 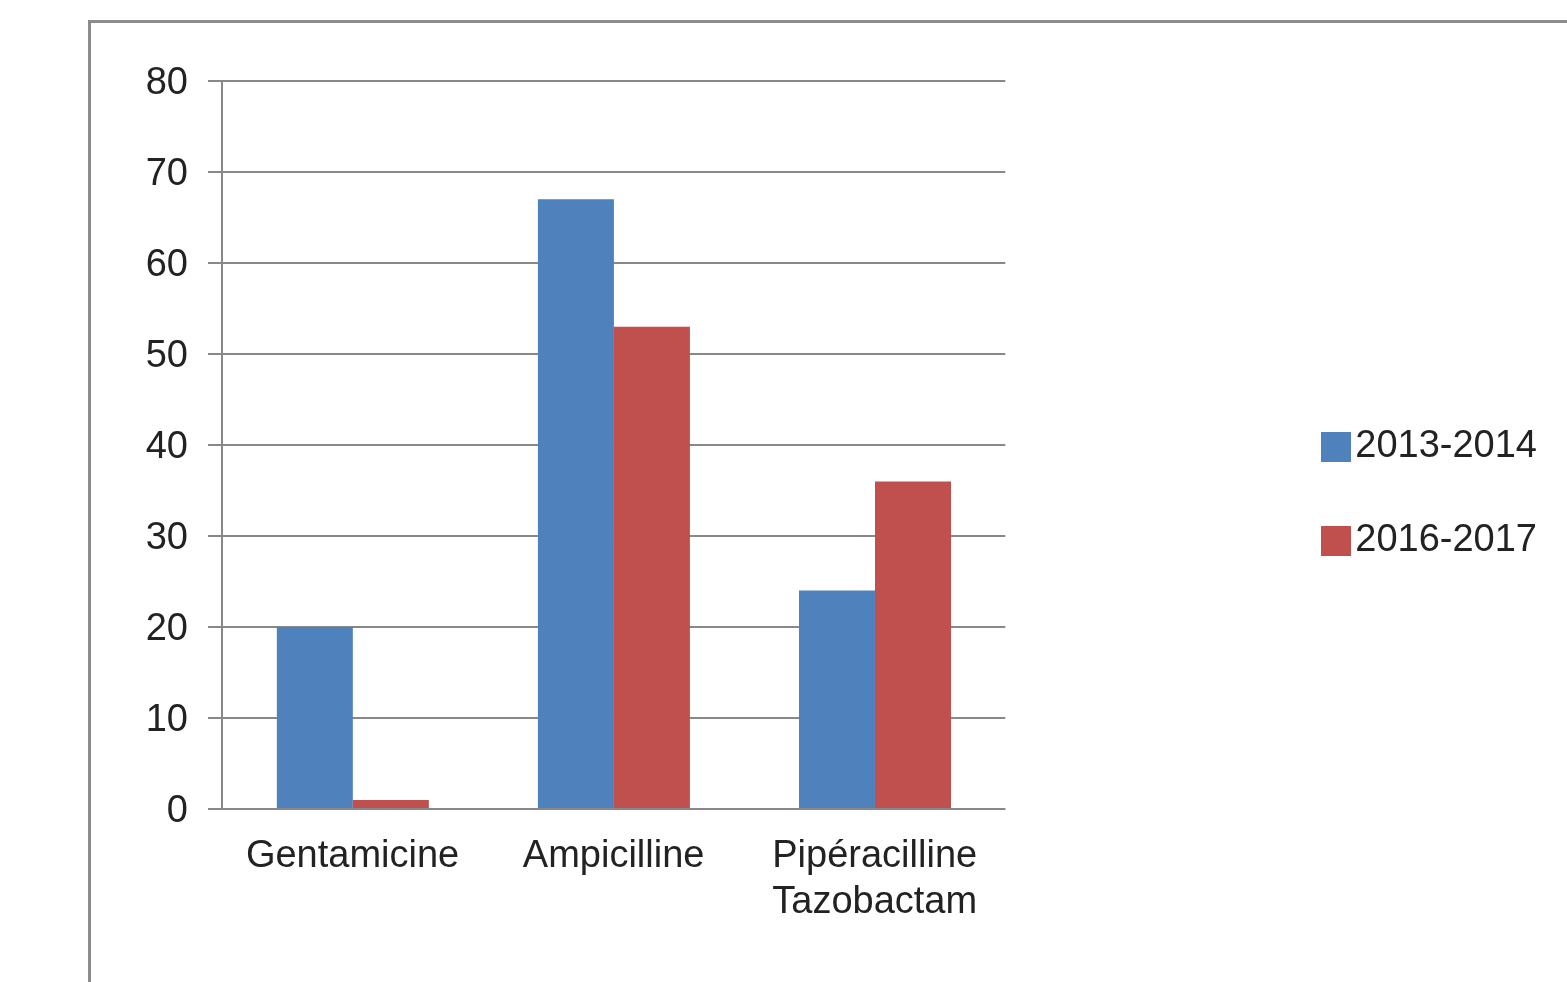 I want to click on y-tick-label: 70, so click(x=166, y=172).